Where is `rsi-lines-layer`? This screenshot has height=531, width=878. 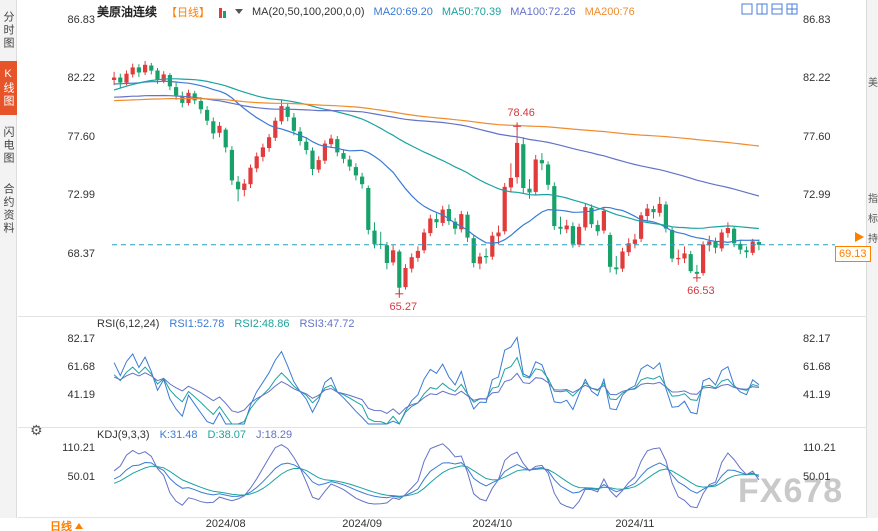
rsi-lines-layer is located at coordinates (436, 380).